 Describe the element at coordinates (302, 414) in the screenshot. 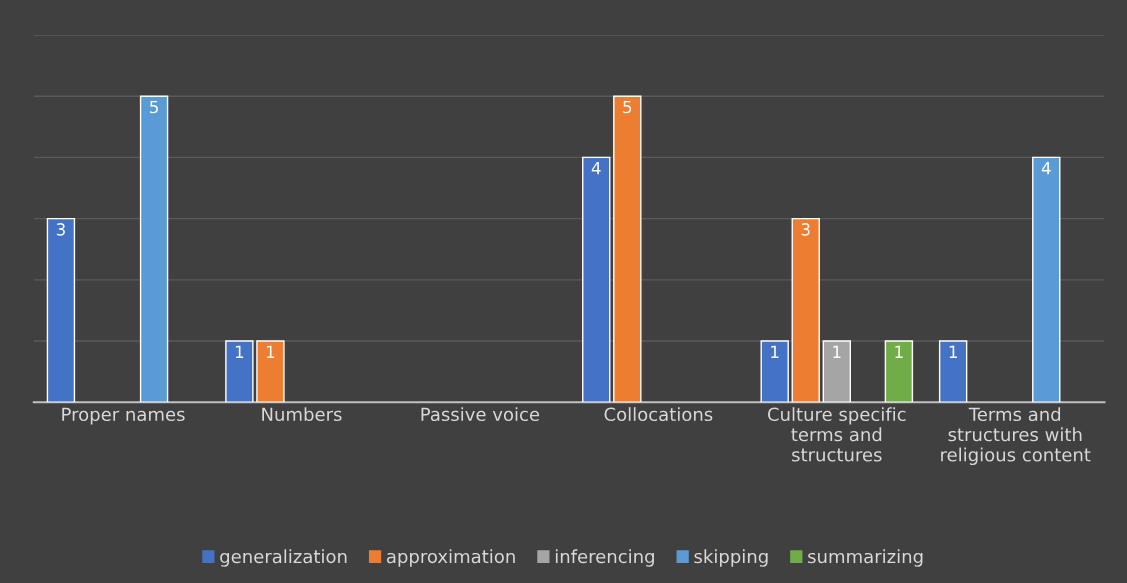

I see `x-tick-label: Numbers` at that location.